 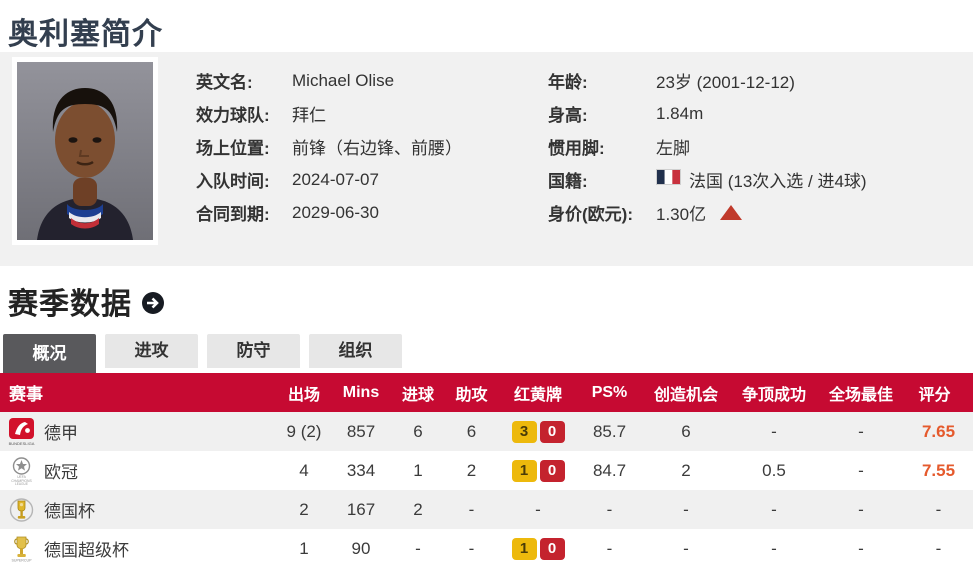 I want to click on bundesliga-icon: BUNDESLIGA, so click(x=21, y=431).